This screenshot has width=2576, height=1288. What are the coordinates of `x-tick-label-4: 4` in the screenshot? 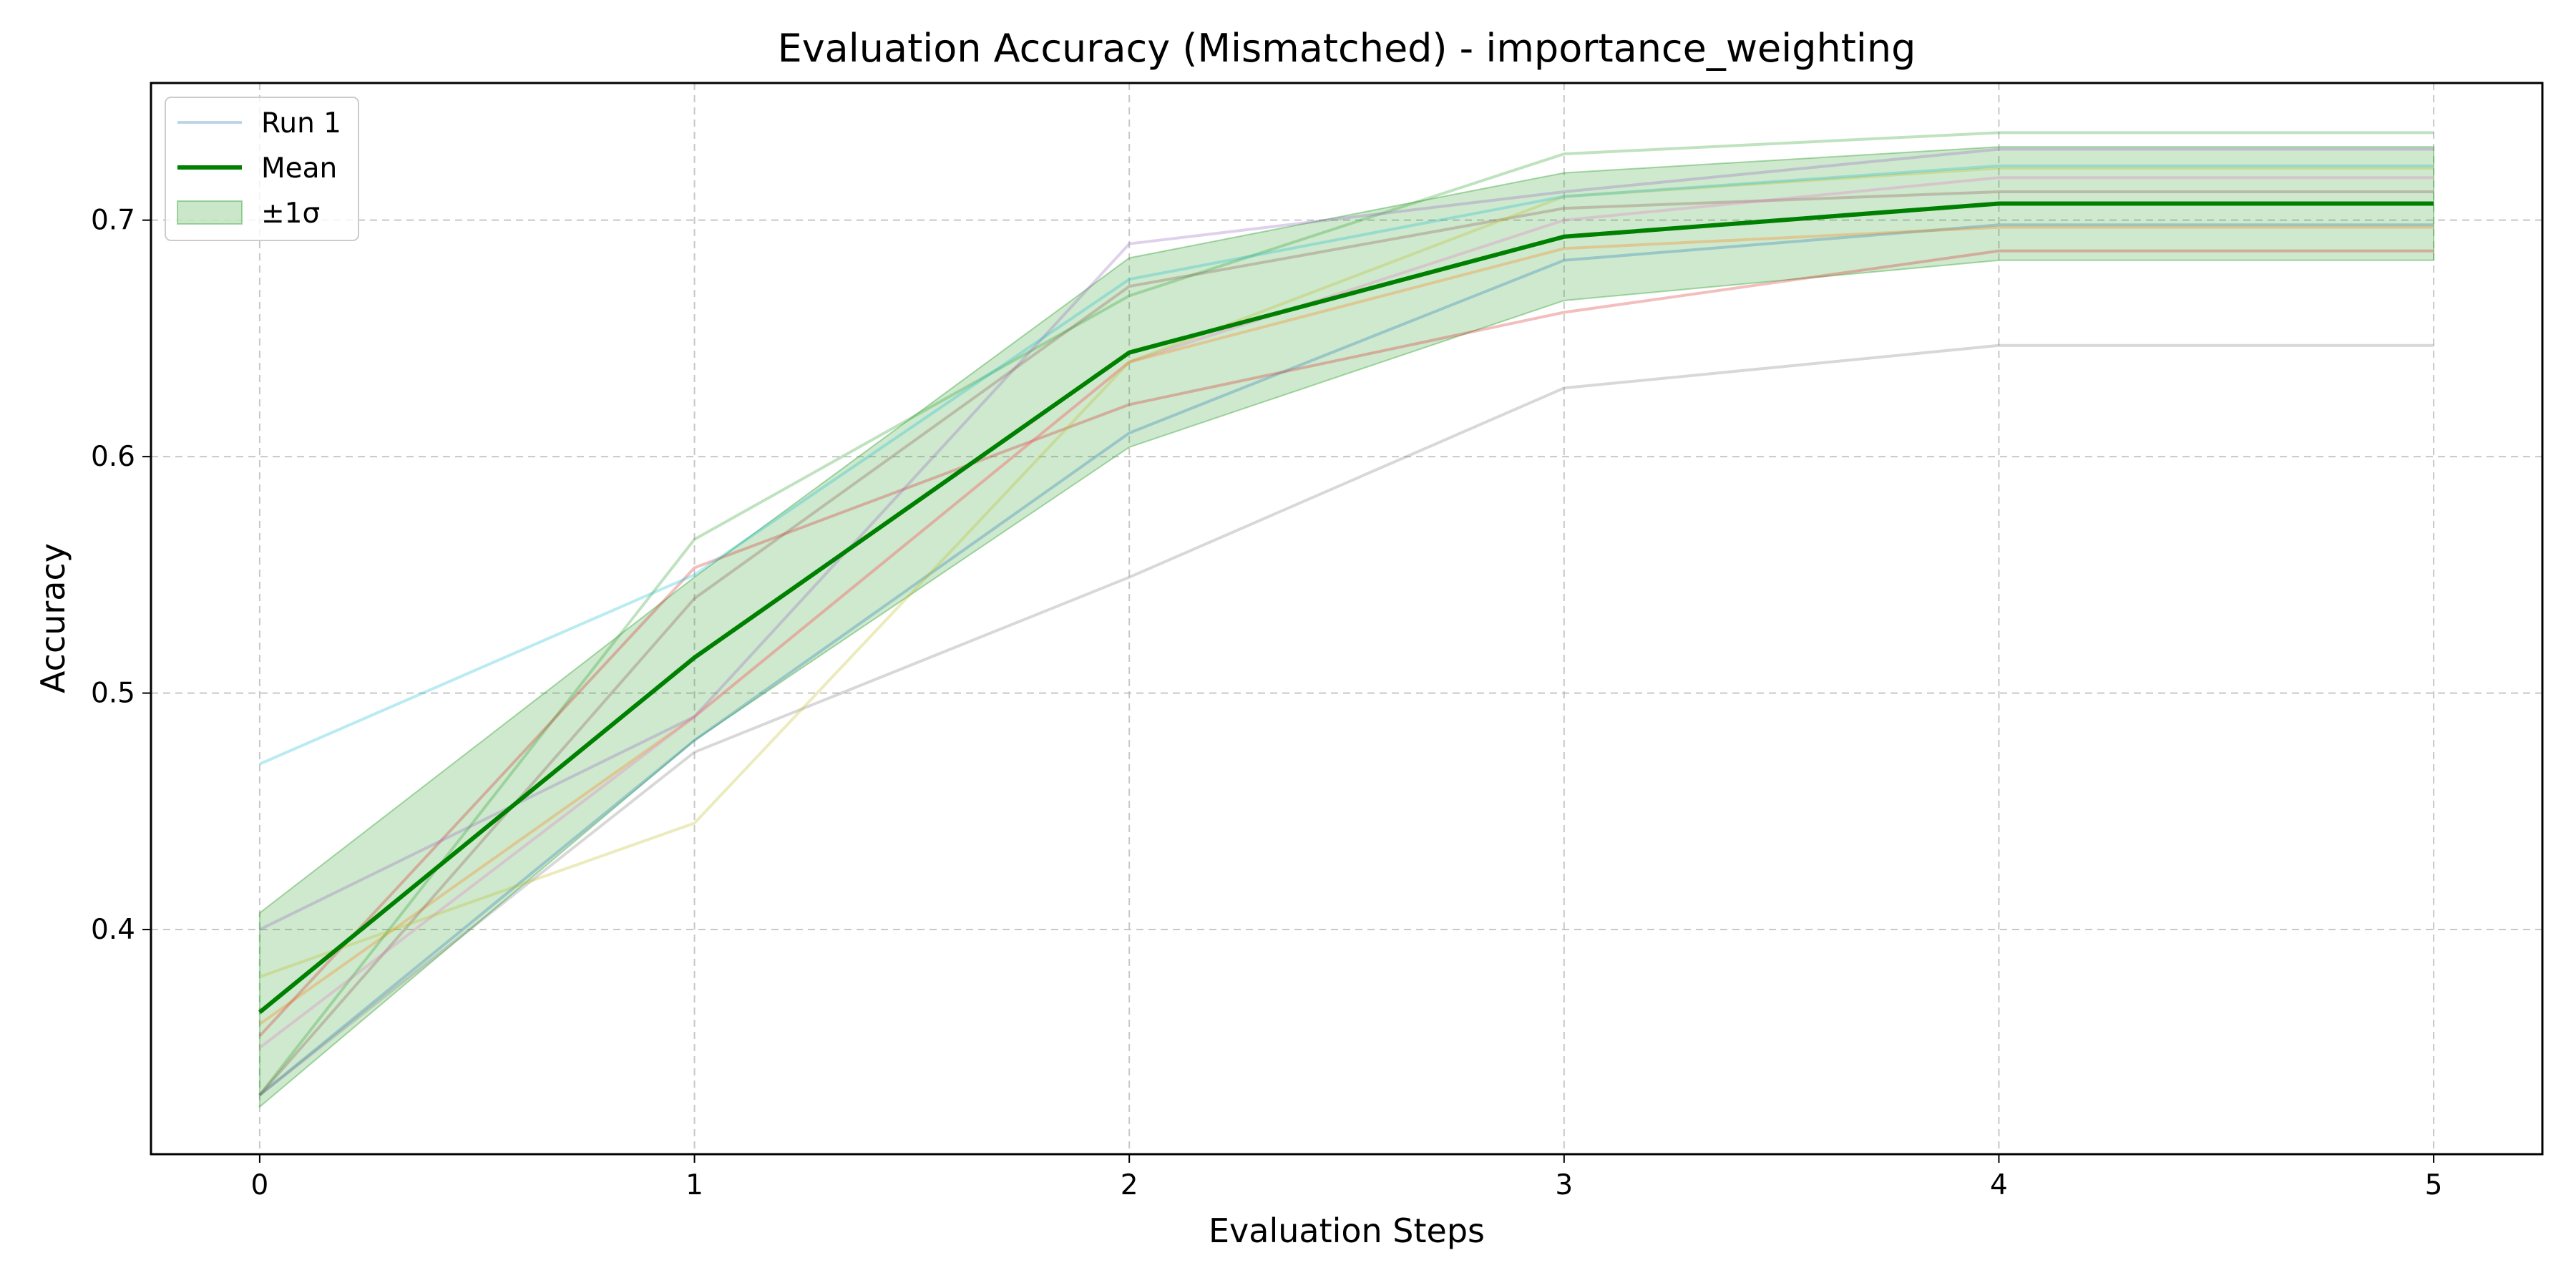 It's located at (1999, 1185).